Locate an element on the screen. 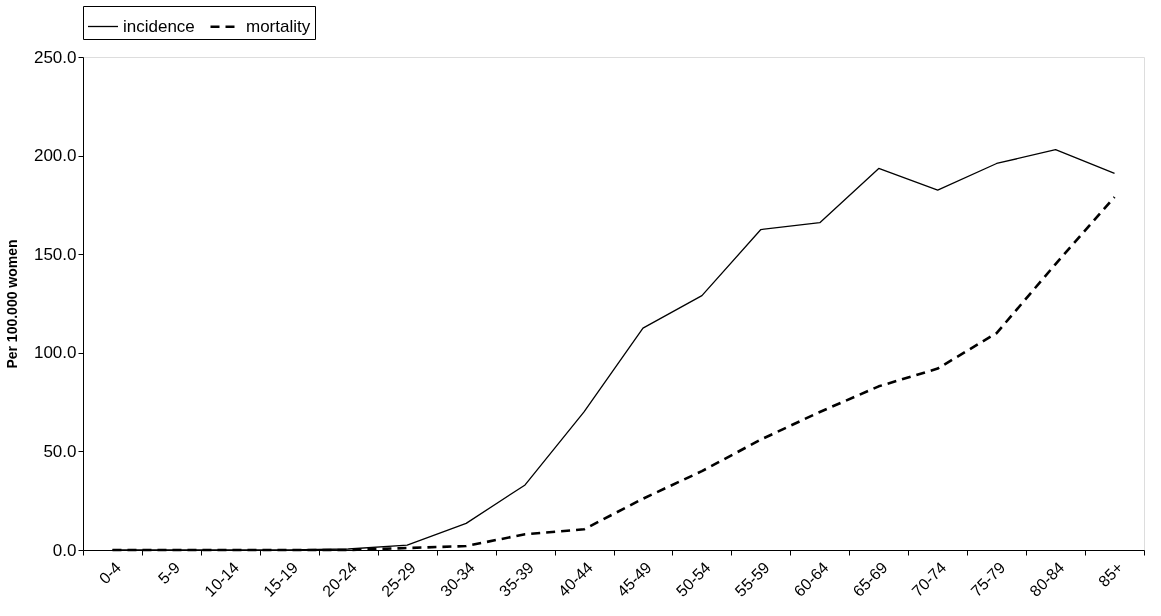  y-tick-label: 100.0 is located at coordinates (55, 353).